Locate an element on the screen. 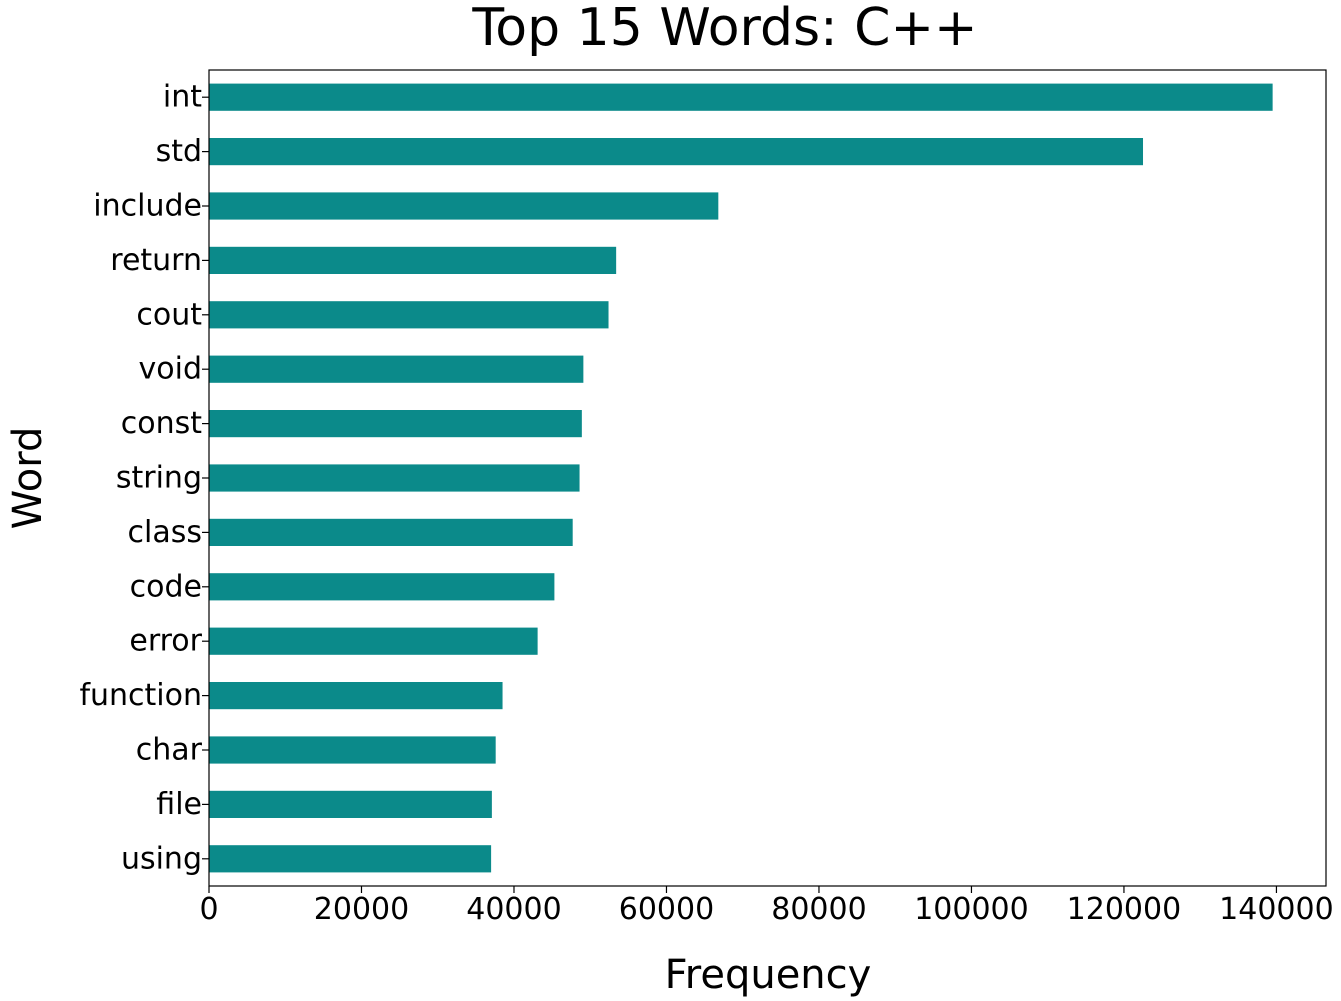 The width and height of the screenshot is (1341, 1001). x-axis-label: Frequency is located at coordinates (768, 975).